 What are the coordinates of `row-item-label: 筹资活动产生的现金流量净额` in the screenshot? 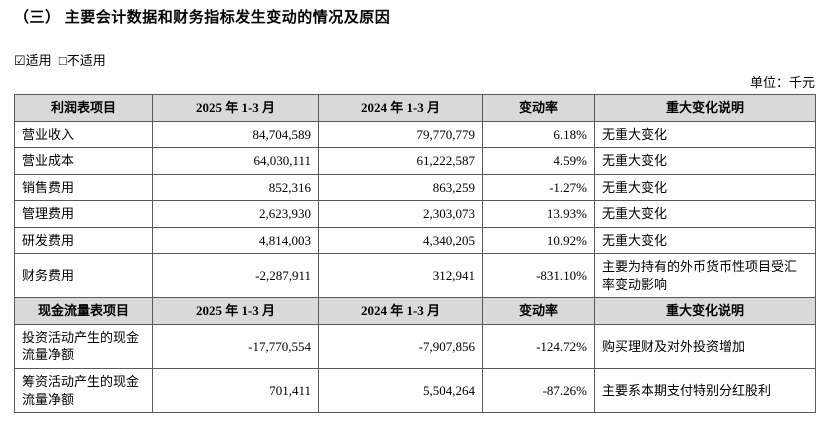 It's located at (83, 391).